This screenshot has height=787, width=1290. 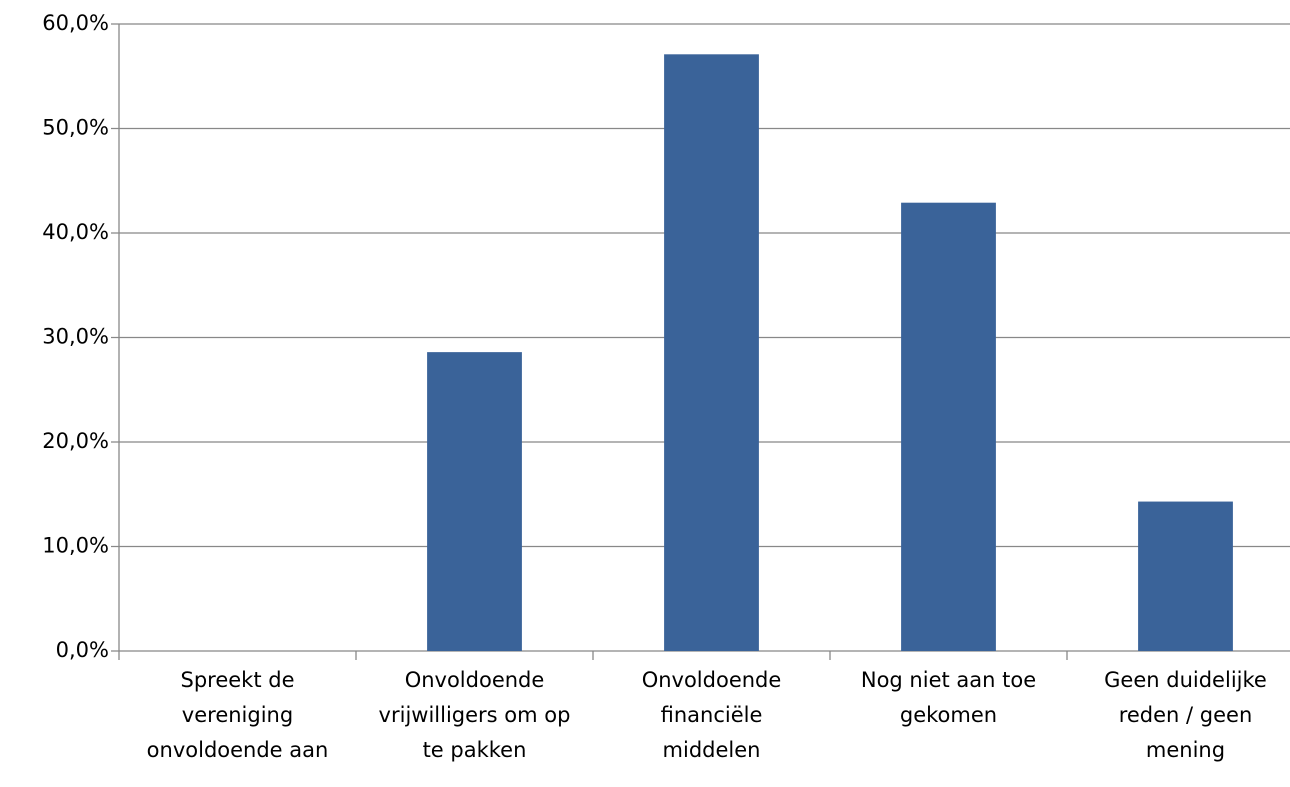 What do you see at coordinates (75, 337) in the screenshot?
I see `y-tick-label: 30,0%` at bounding box center [75, 337].